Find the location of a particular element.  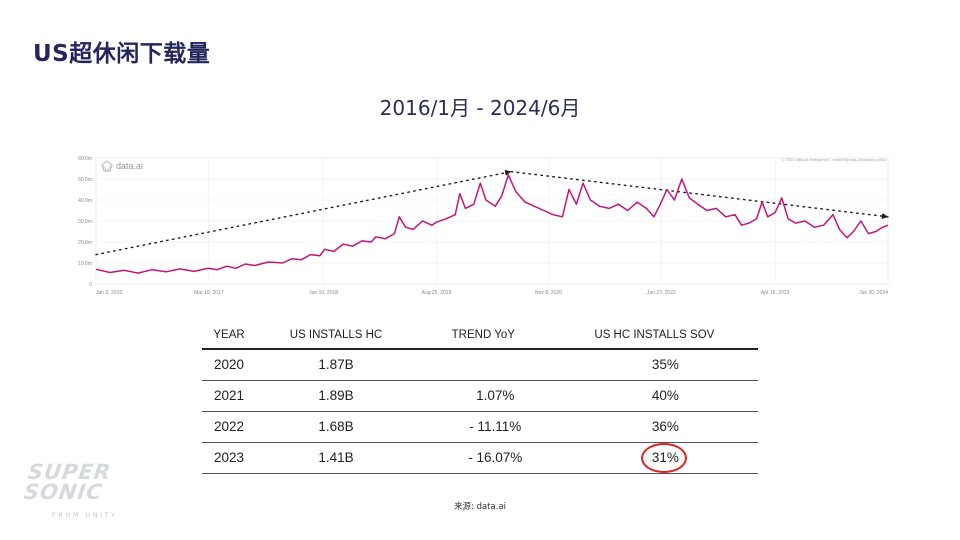

highlighted-sov: 31% is located at coordinates (663, 458).